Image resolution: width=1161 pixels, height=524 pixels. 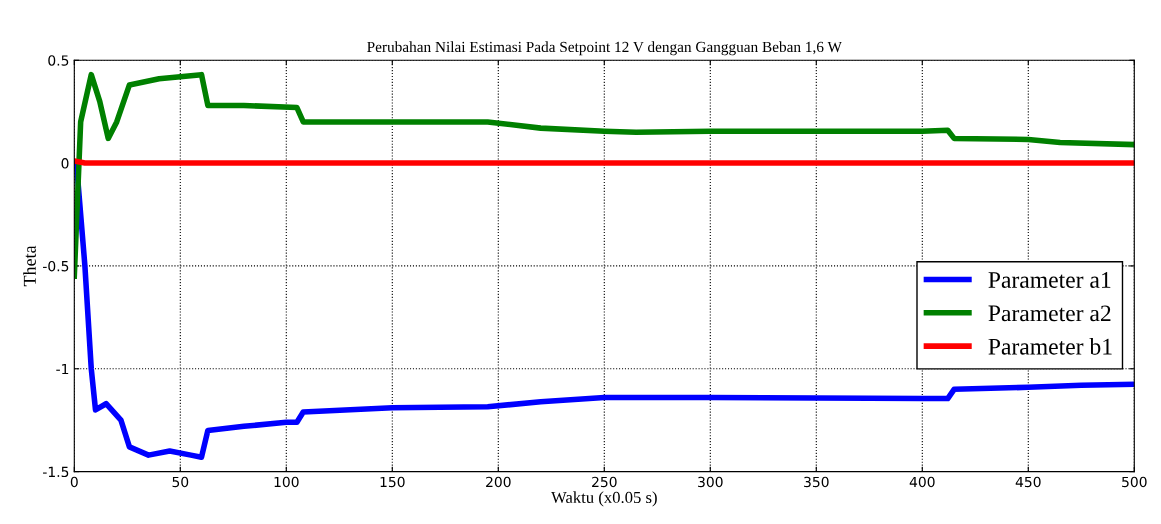 What do you see at coordinates (604, 499) in the screenshot?
I see `x-axis-title: Waktu (x0.05 s)` at bounding box center [604, 499].